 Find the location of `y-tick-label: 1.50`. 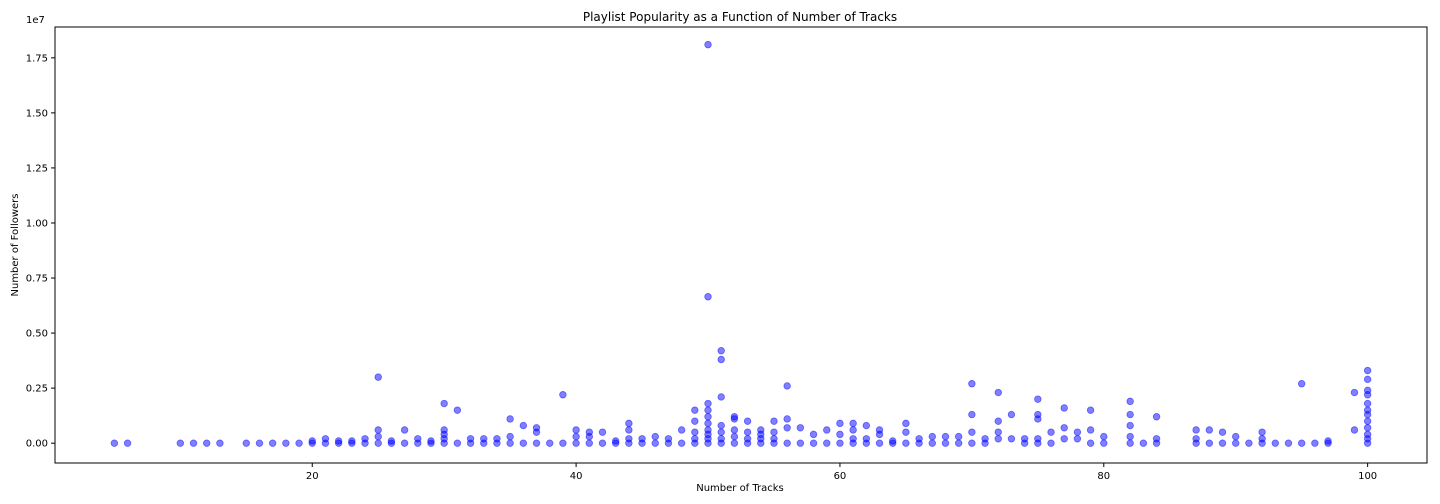

y-tick-label: 1.50 is located at coordinates (37, 113).